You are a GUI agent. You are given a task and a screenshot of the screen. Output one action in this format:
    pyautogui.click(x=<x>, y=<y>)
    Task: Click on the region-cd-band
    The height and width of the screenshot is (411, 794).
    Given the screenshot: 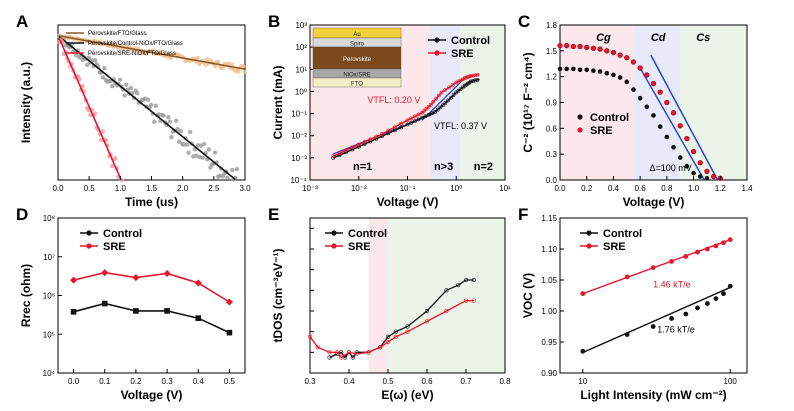 What is the action you would take?
    pyautogui.click(x=657, y=102)
    